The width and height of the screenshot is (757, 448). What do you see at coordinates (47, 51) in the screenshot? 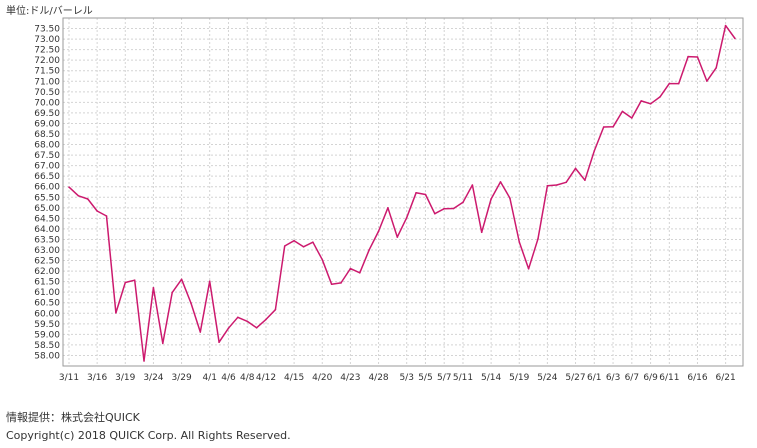
I see `y-tick-label: 72.50` at bounding box center [47, 51].